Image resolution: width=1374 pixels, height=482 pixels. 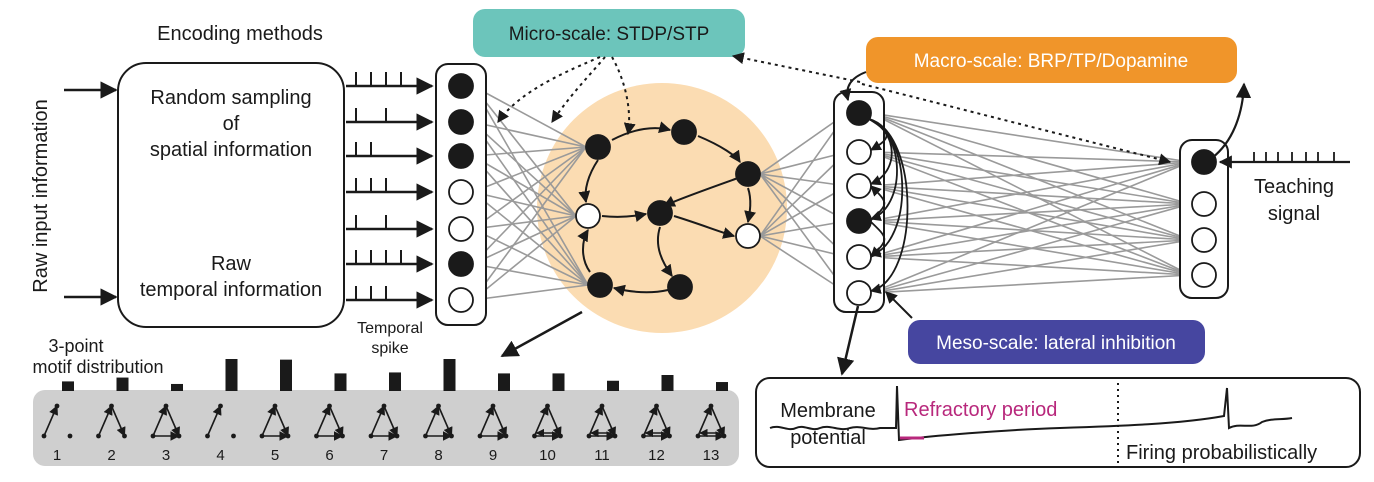 I want to click on motif-number: 6, so click(x=329, y=455).